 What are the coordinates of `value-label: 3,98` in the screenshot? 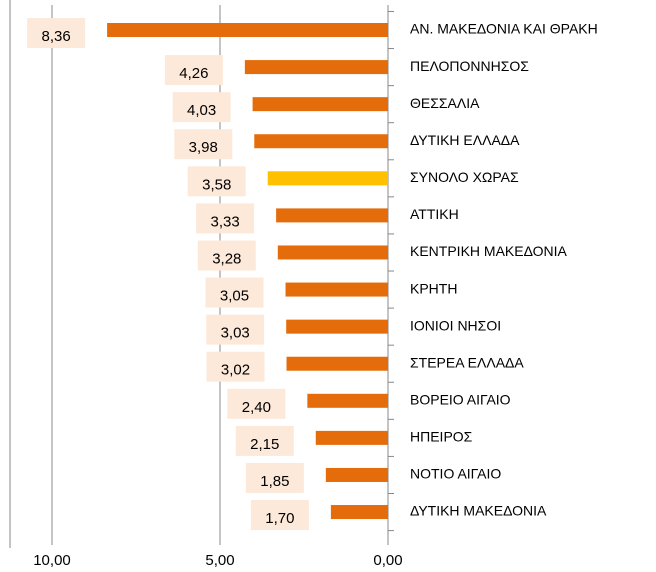 It's located at (203, 147).